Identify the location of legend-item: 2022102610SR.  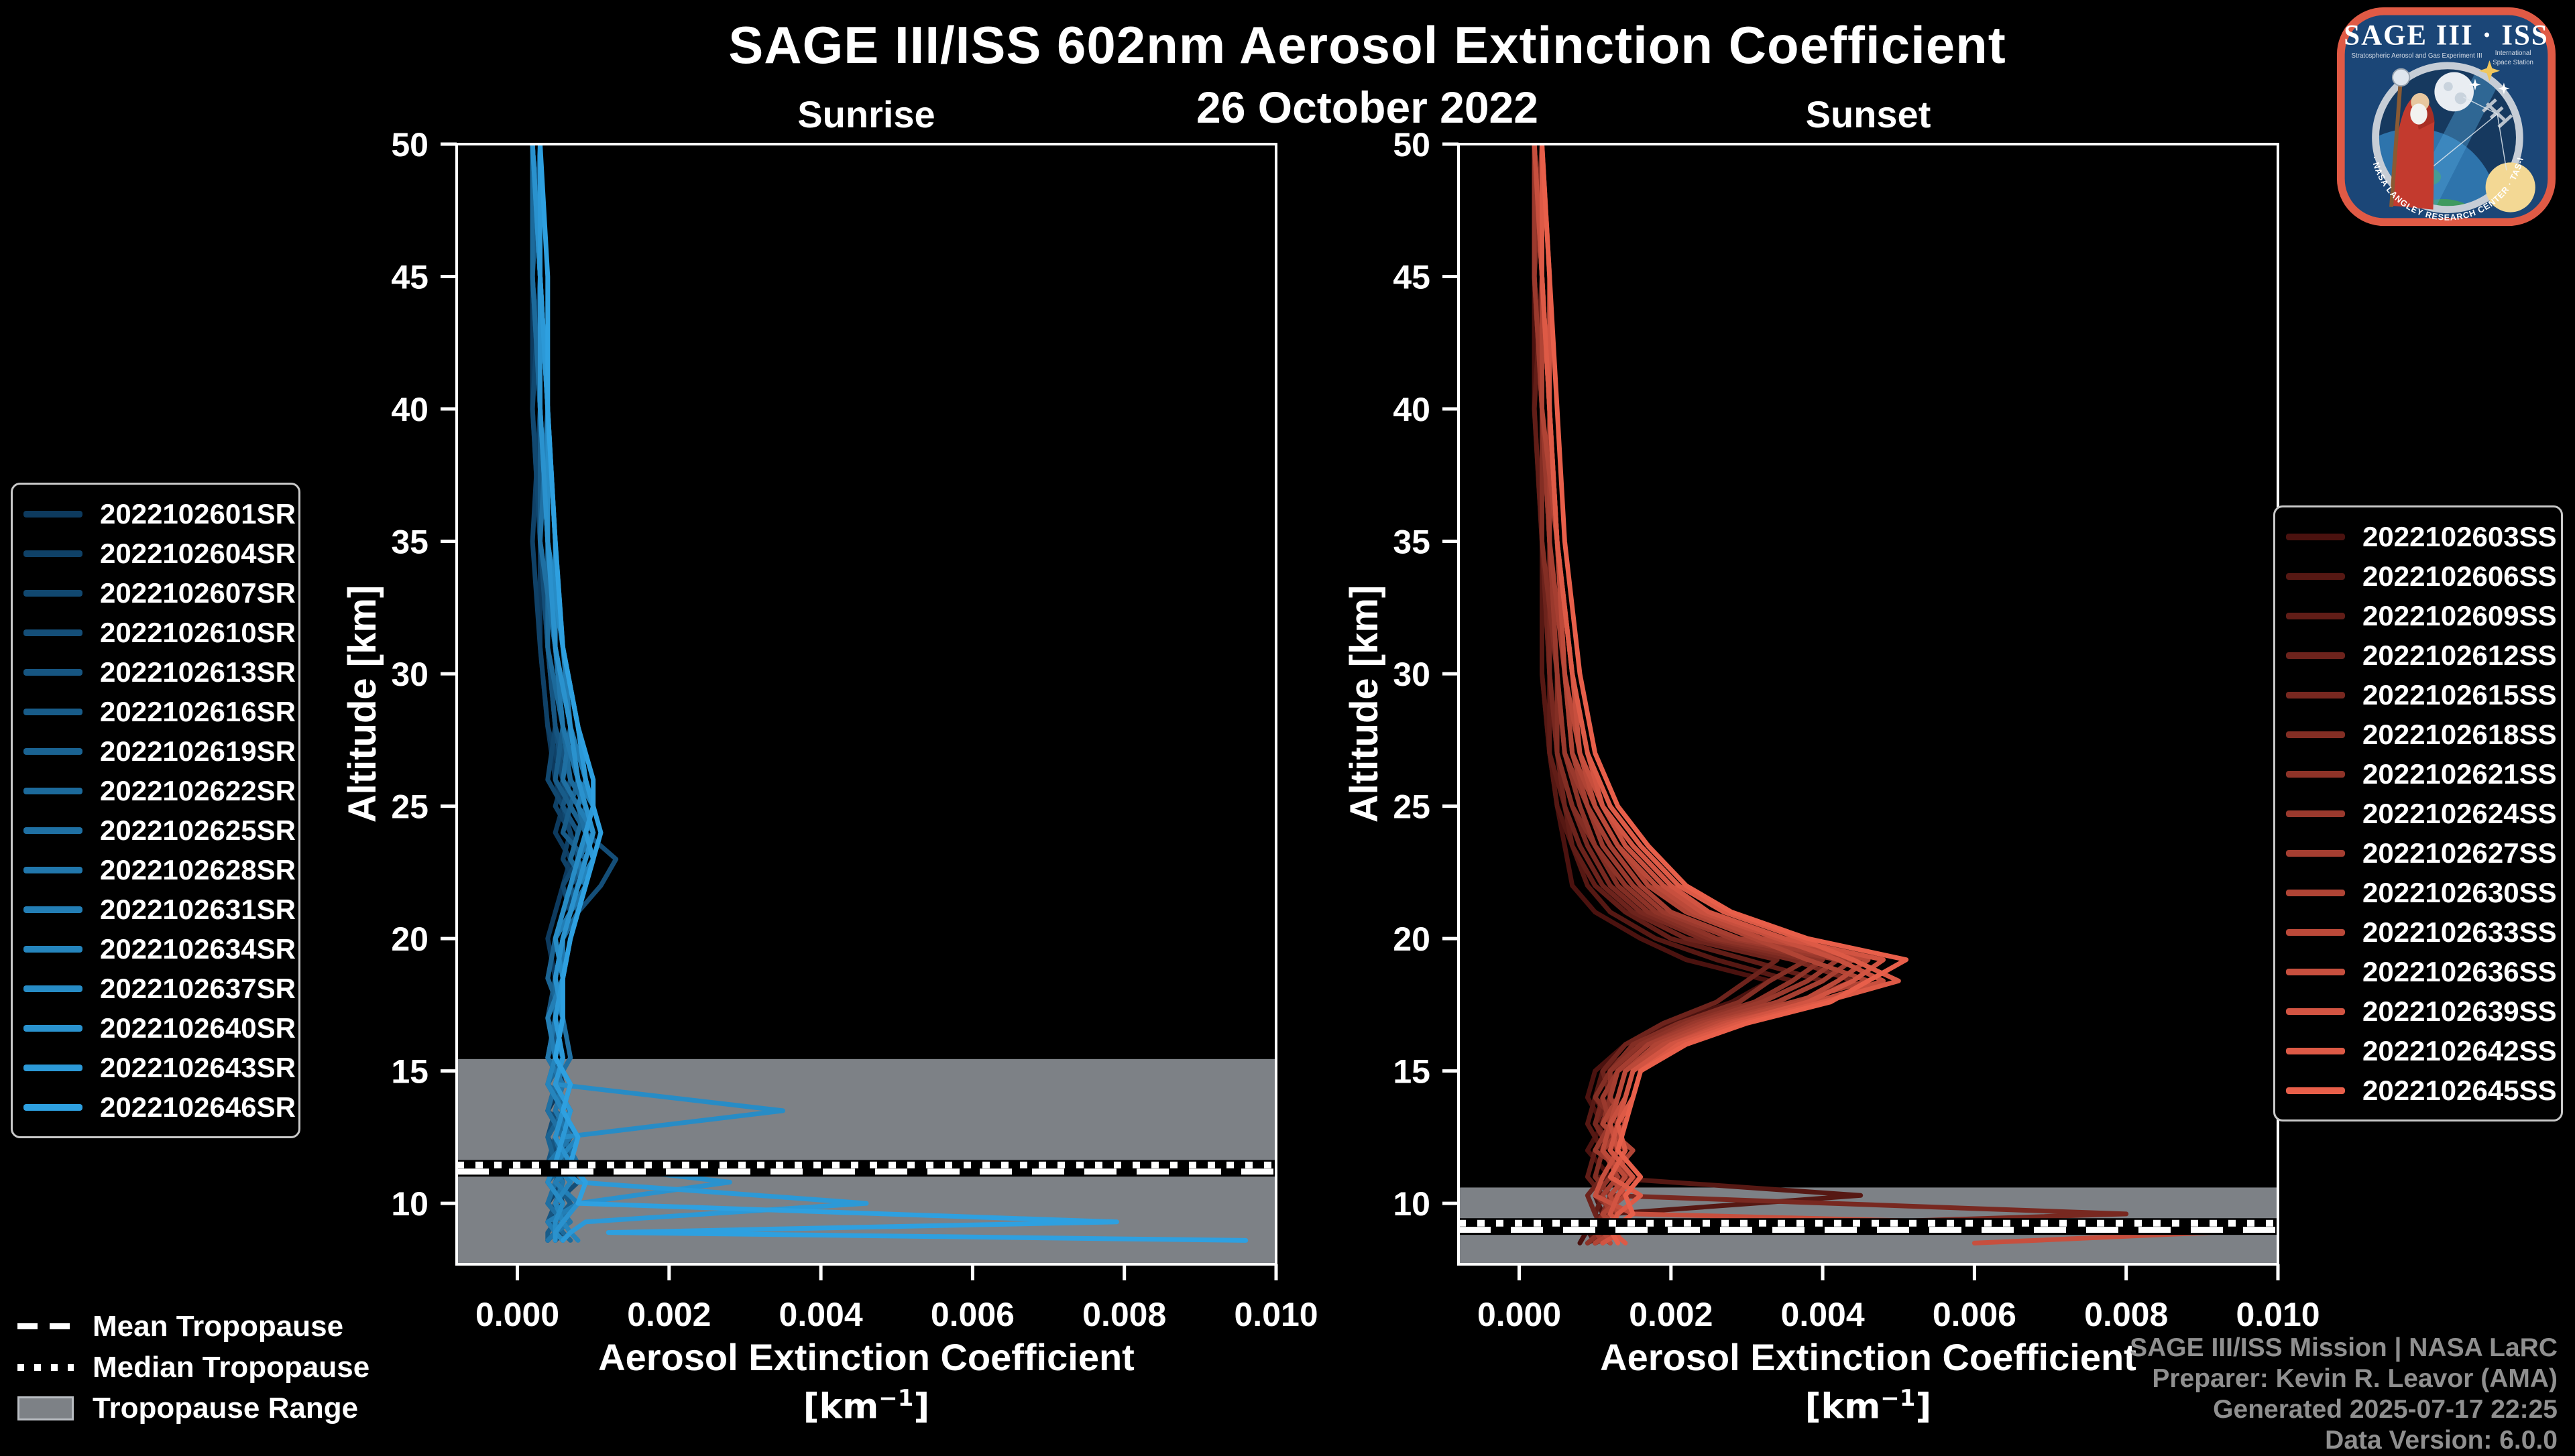
(159, 632).